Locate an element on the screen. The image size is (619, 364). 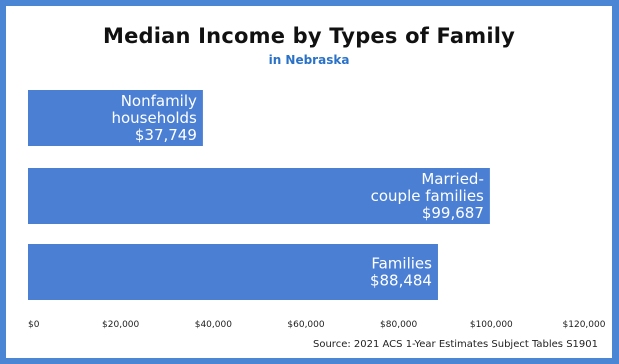
chart-title: Median Income by Types of Family is located at coordinates (309, 36).